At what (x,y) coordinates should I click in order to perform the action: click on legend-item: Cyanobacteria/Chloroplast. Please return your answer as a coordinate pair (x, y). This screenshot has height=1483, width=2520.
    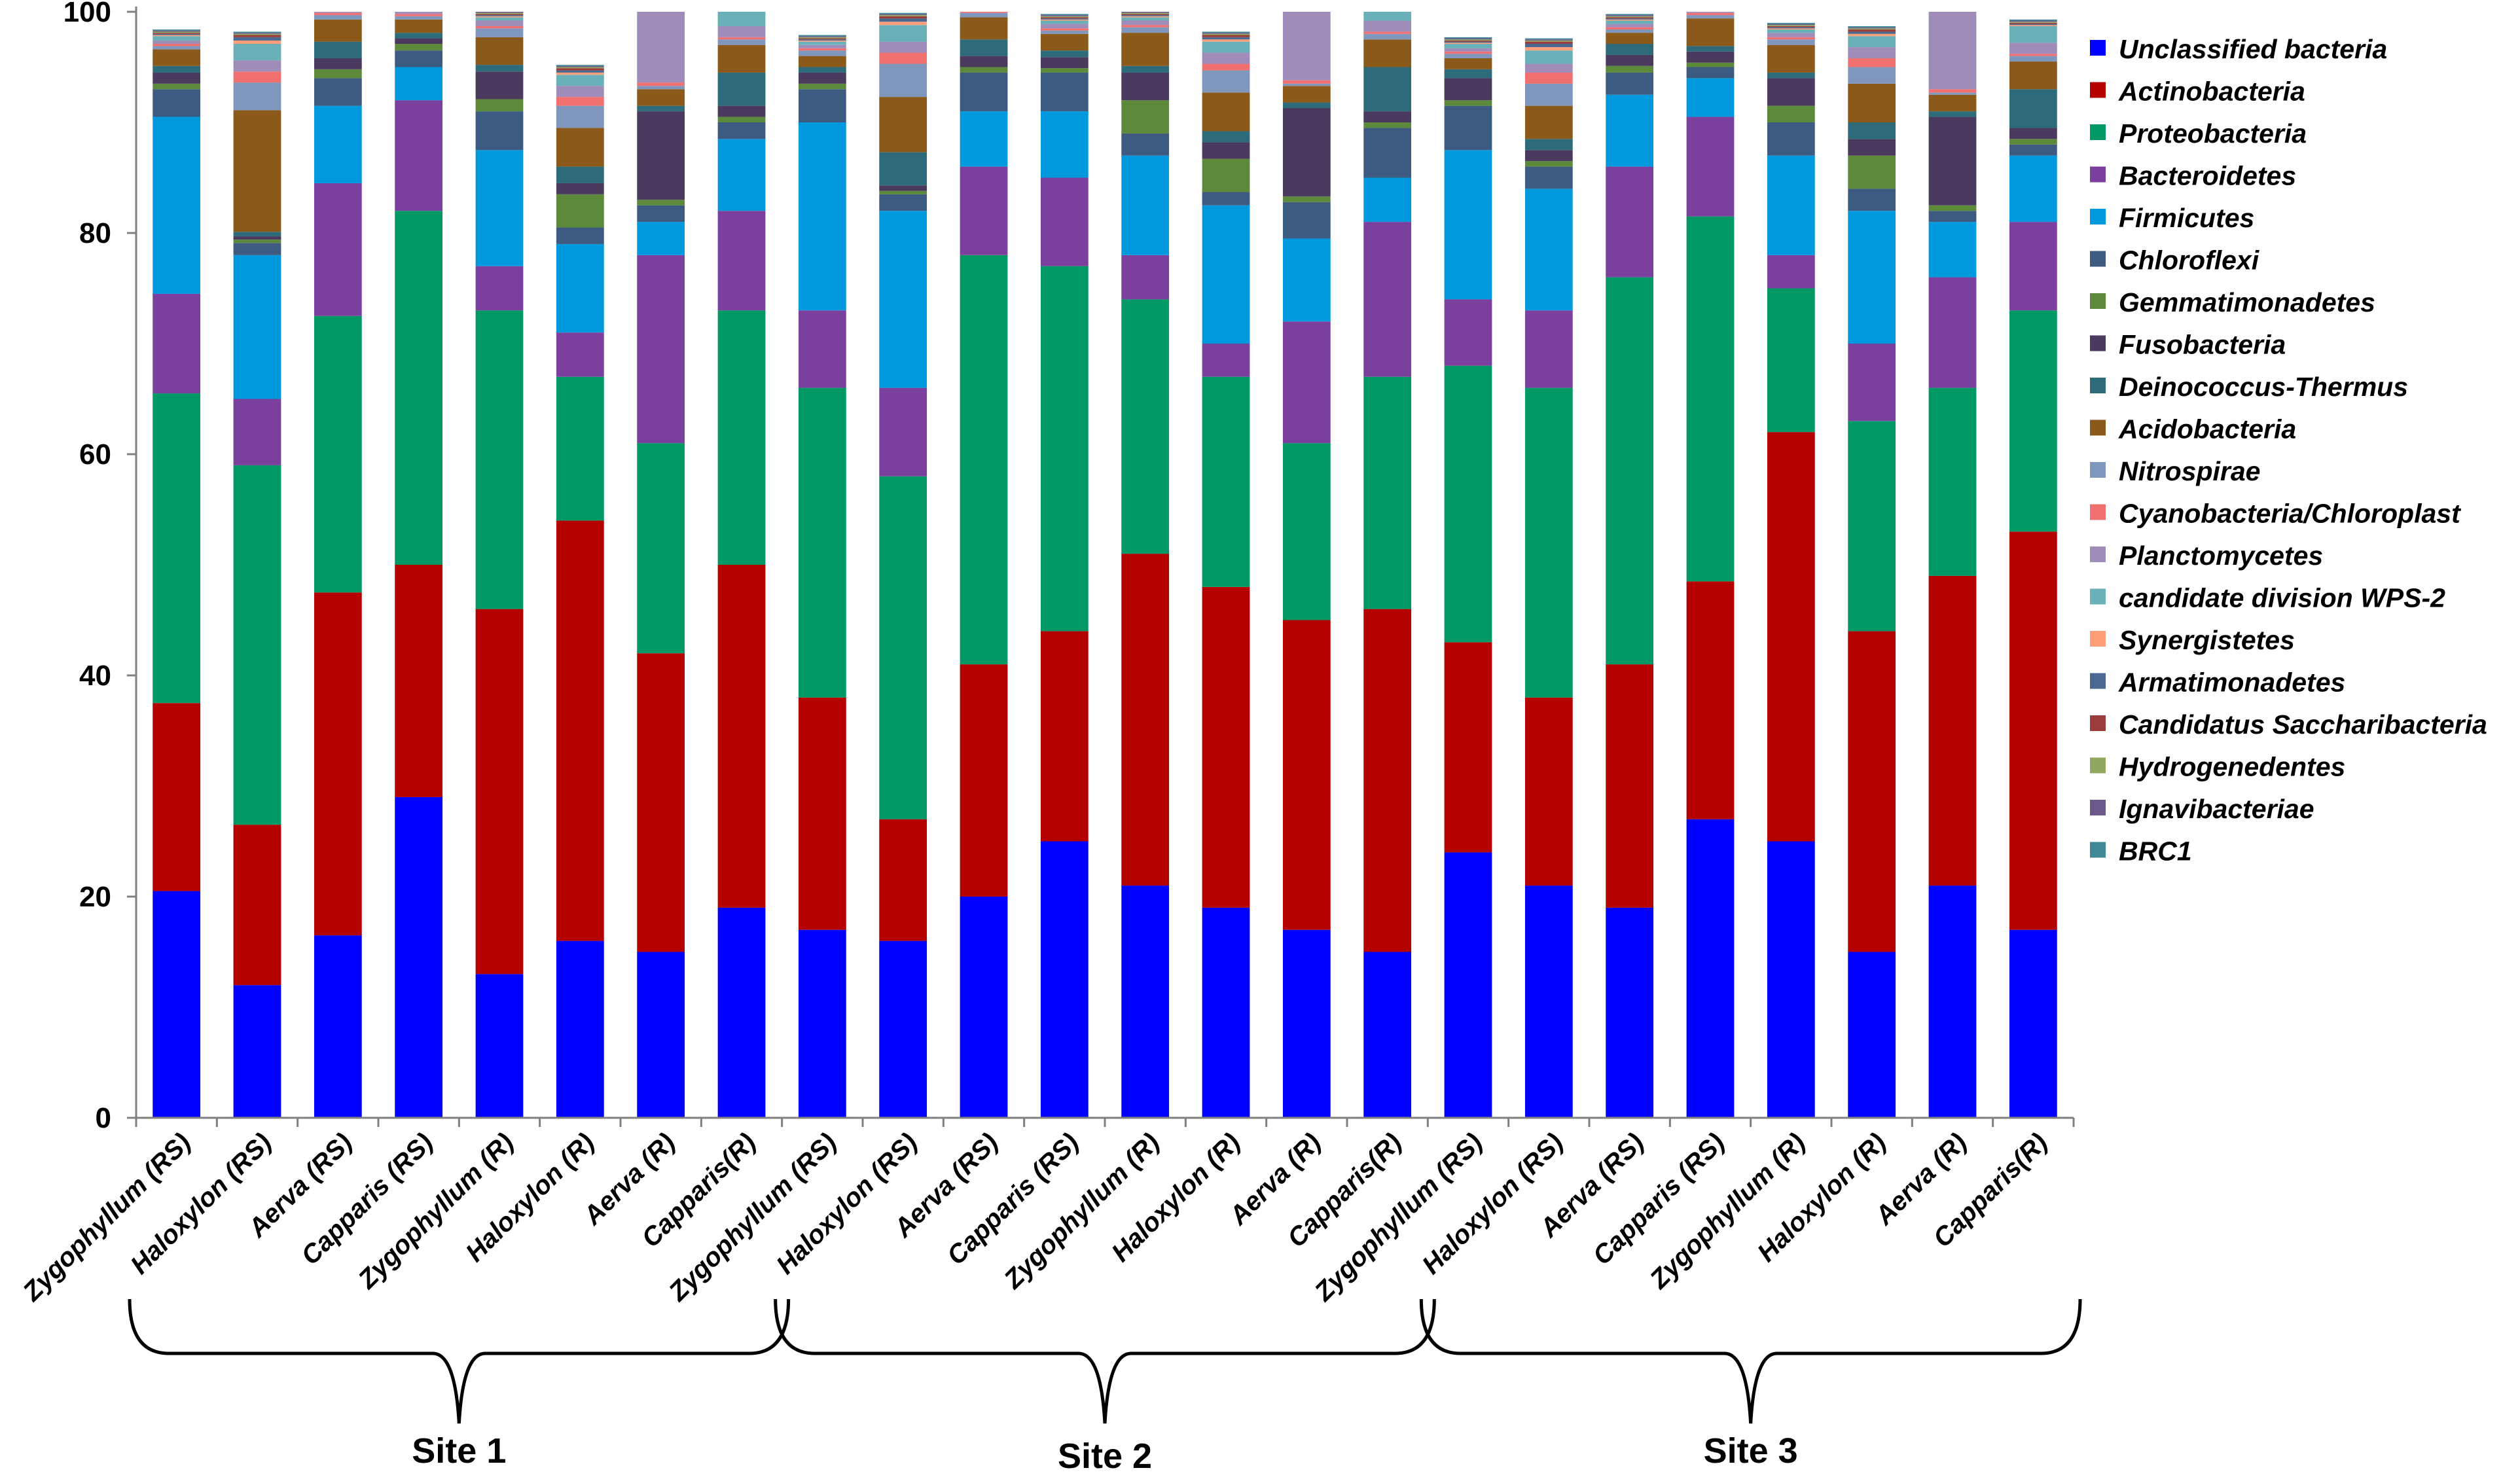
    Looking at the image, I should click on (2276, 514).